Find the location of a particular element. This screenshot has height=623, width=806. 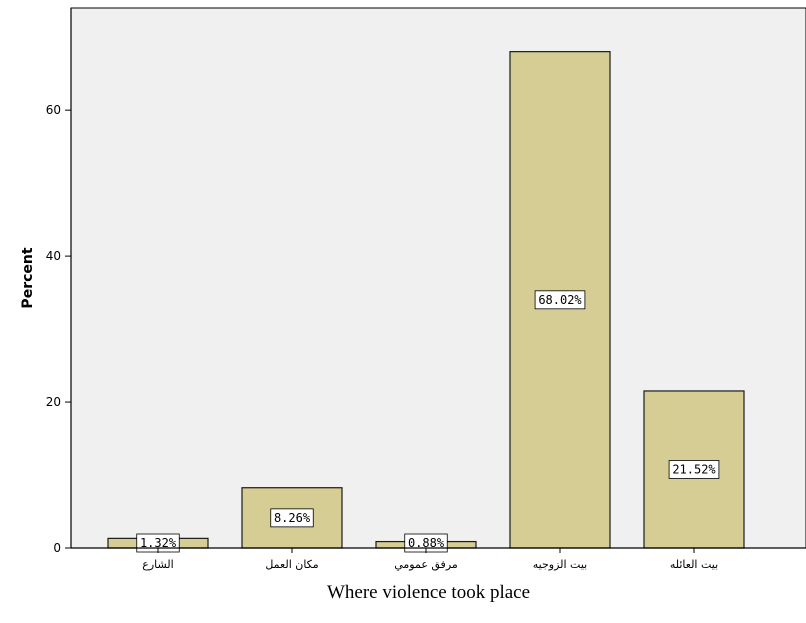

data-label: 8.26% is located at coordinates (292, 518).